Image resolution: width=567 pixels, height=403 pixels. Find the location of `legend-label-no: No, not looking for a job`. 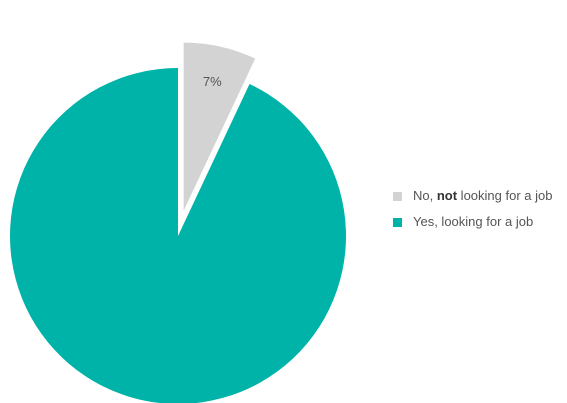

legend-label-no: No, not looking for a job is located at coordinates (483, 195).